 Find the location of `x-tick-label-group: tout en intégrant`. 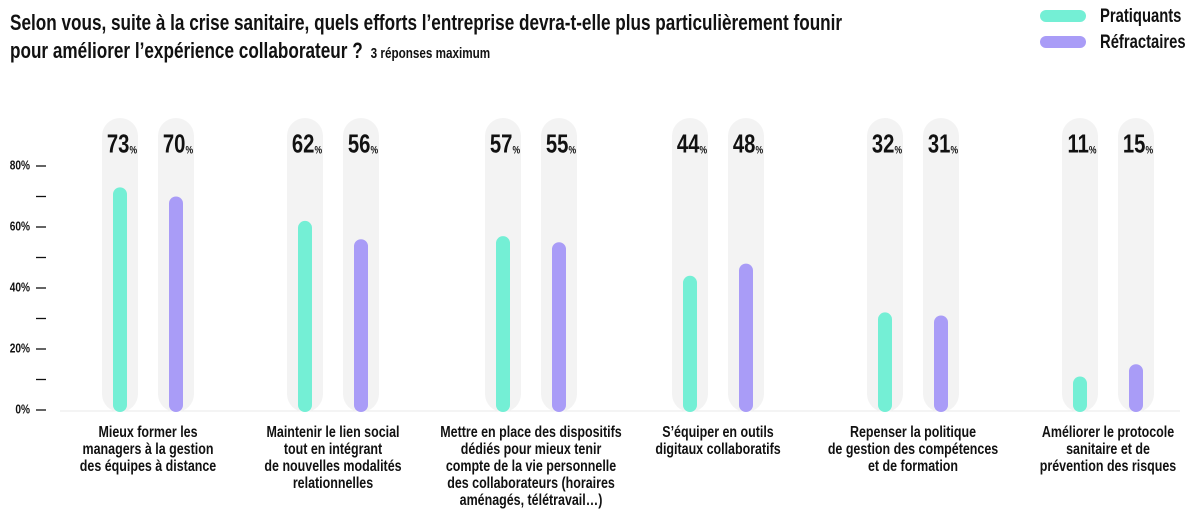

x-tick-label-group: tout en intégrant is located at coordinates (333, 450).